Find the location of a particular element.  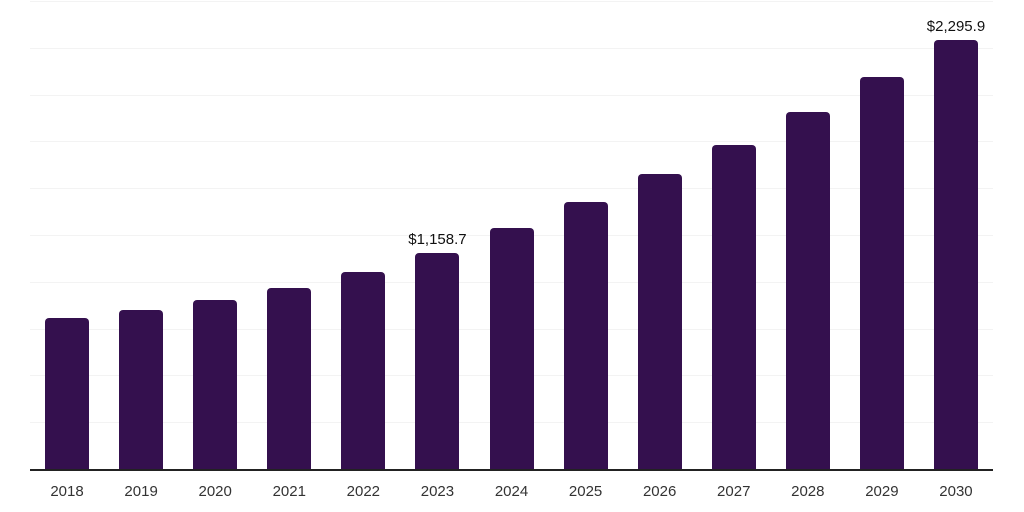

bar-slot-2021 is located at coordinates (289, 236).